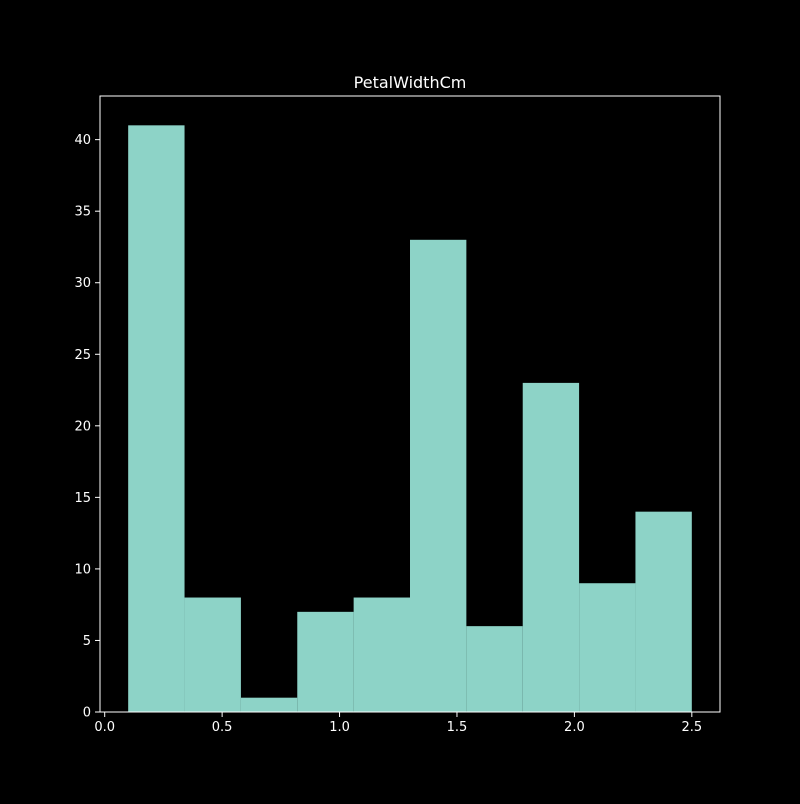  Describe the element at coordinates (82, 212) in the screenshot. I see `y-tick-label: 35` at that location.